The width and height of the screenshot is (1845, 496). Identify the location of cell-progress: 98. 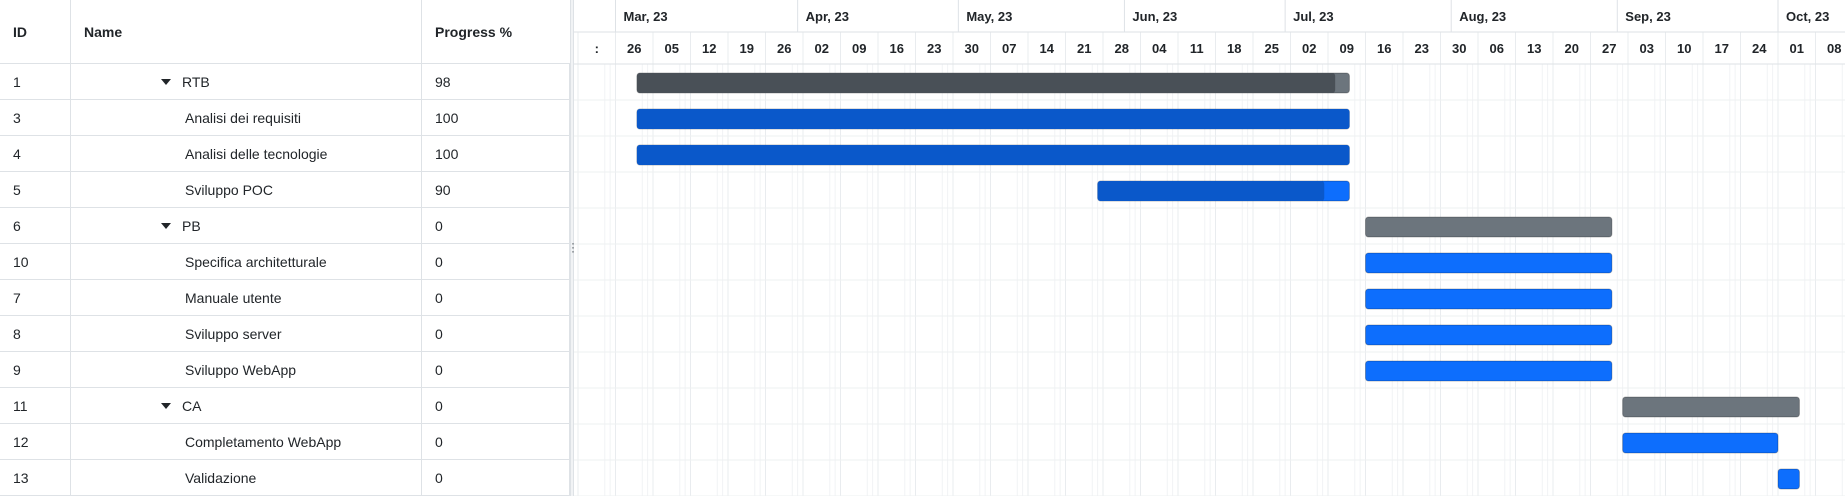
(443, 82).